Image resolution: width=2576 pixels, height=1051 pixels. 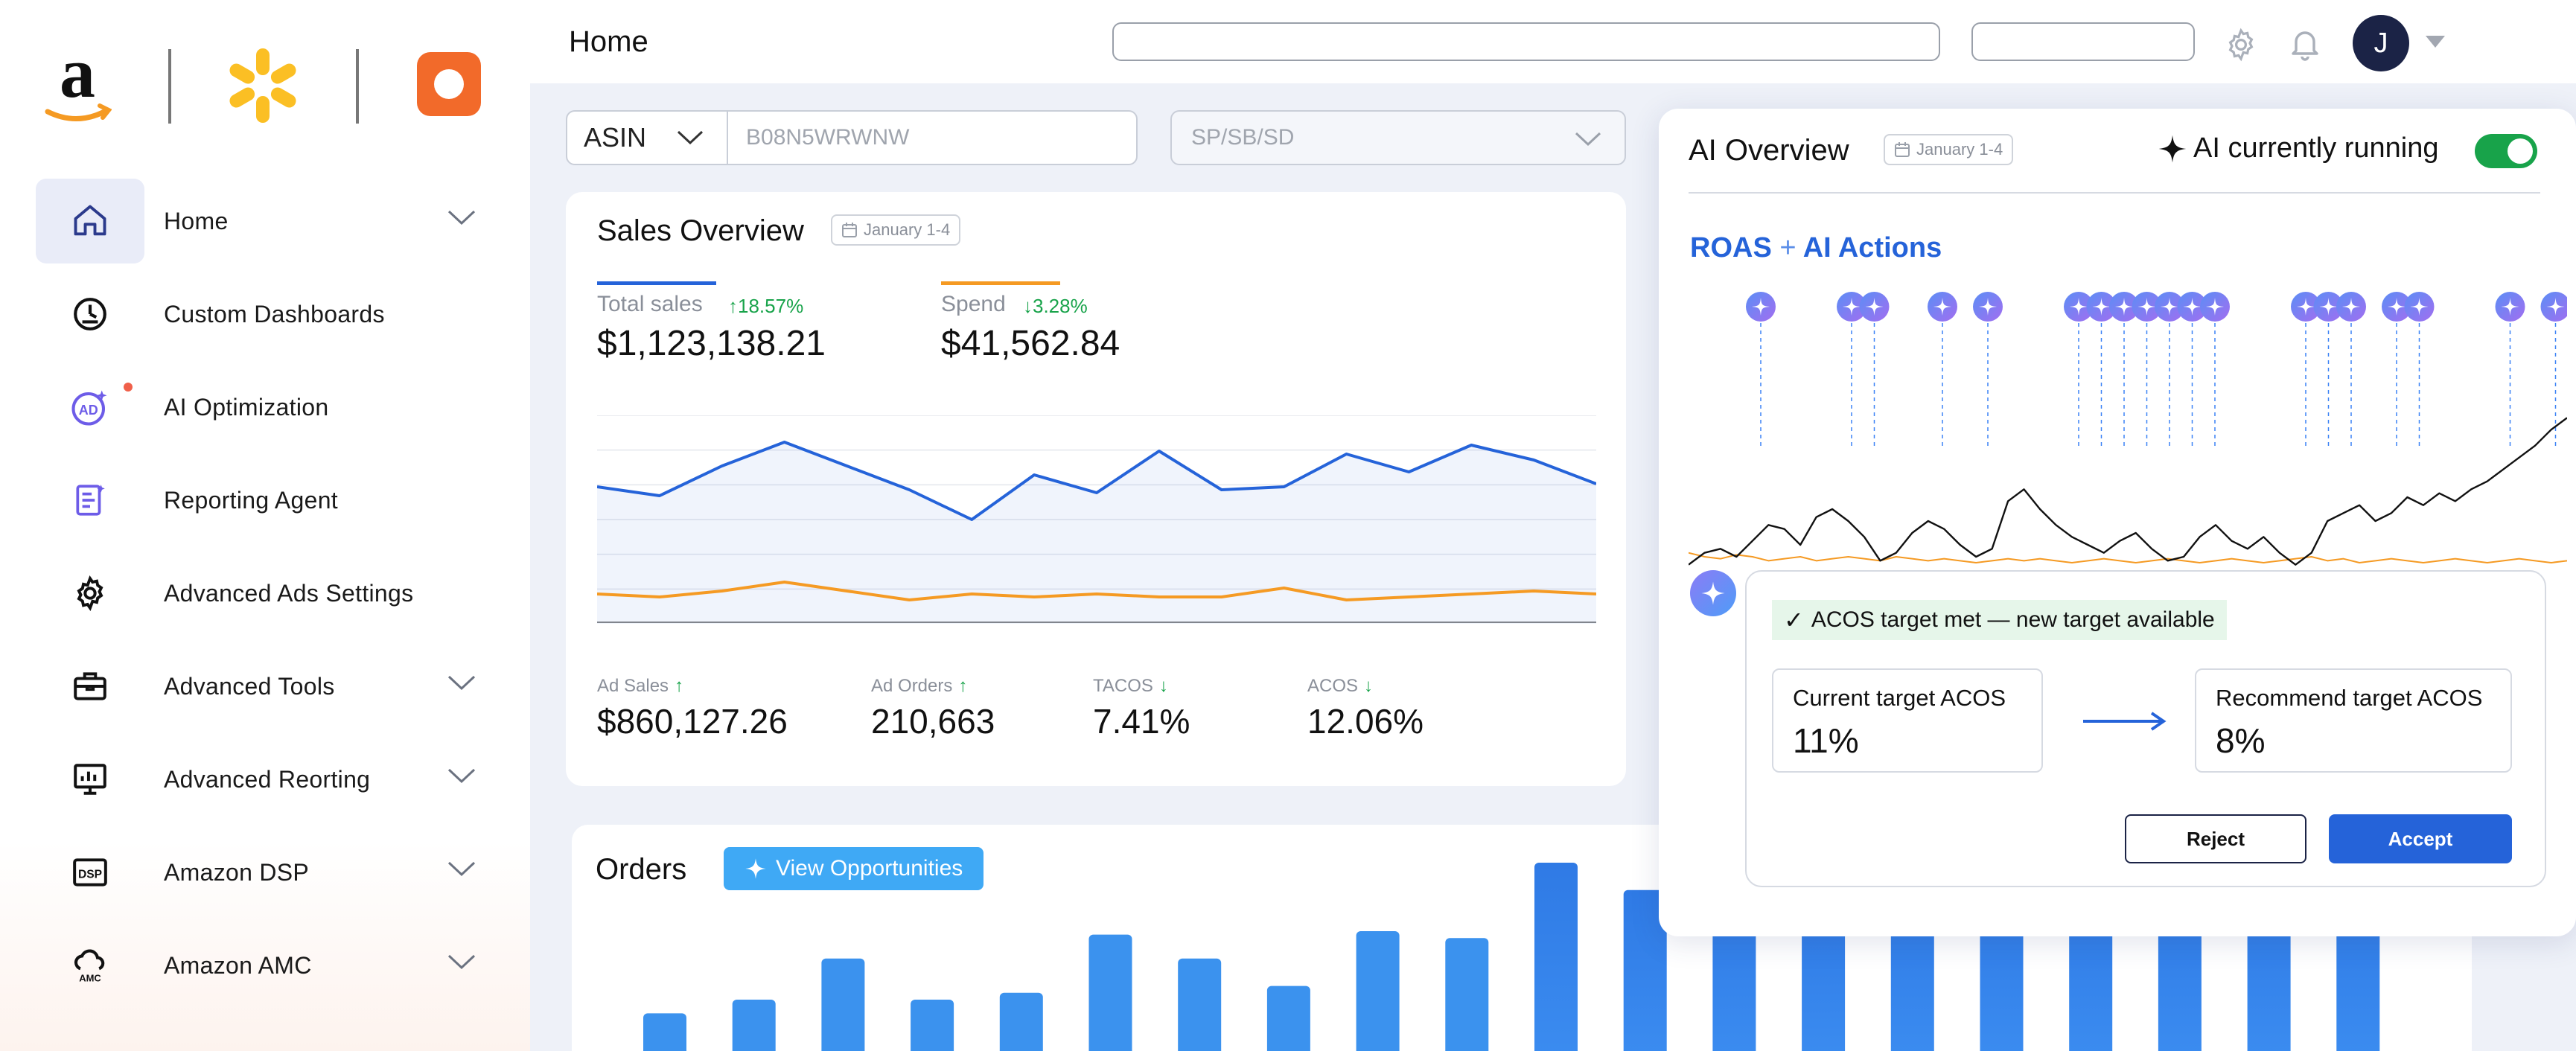 I want to click on sales-overview-chart, so click(x=1096, y=519).